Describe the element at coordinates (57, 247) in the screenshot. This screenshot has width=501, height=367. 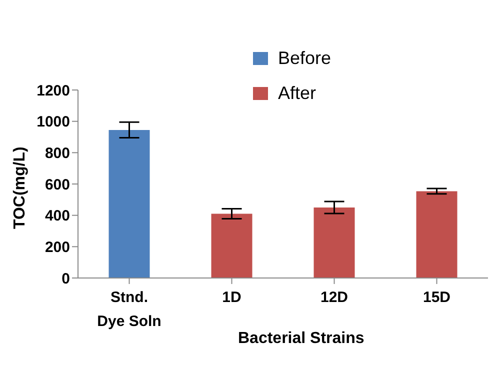
I see `y-tick-label: 200` at that location.